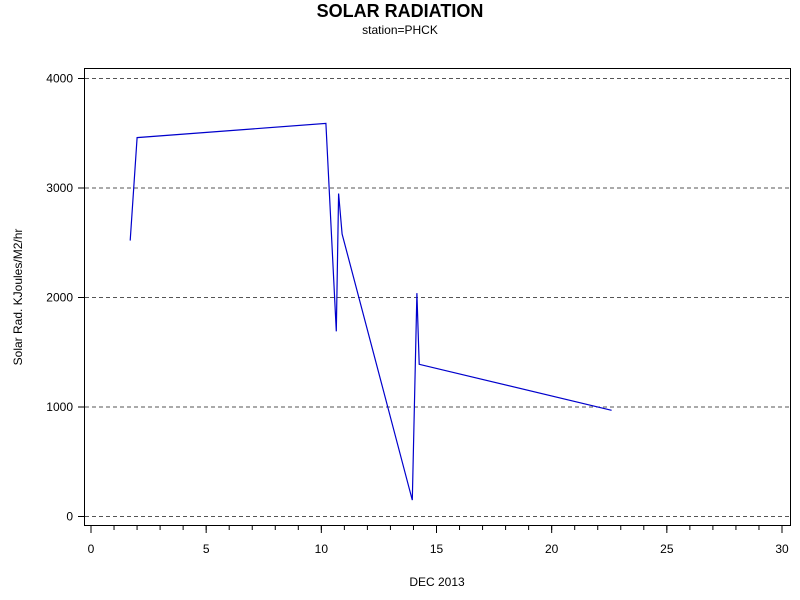  I want to click on y-axis: 0 1000 2000 3000 4000, so click(65, 298).